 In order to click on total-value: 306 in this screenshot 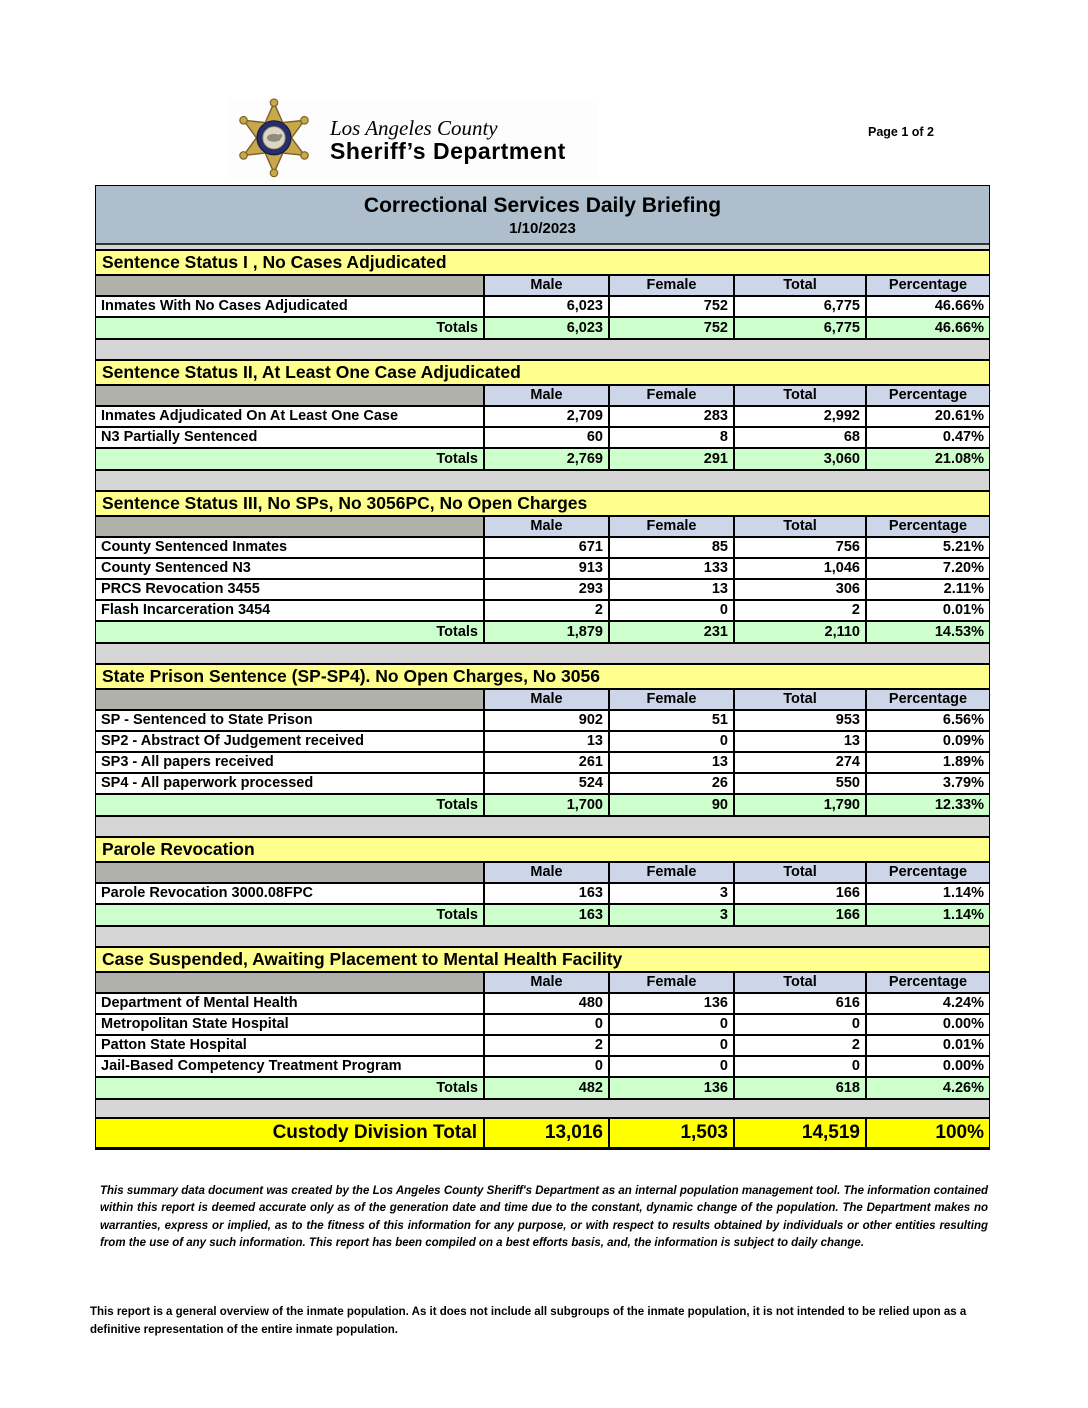, I will do `click(801, 590)`.